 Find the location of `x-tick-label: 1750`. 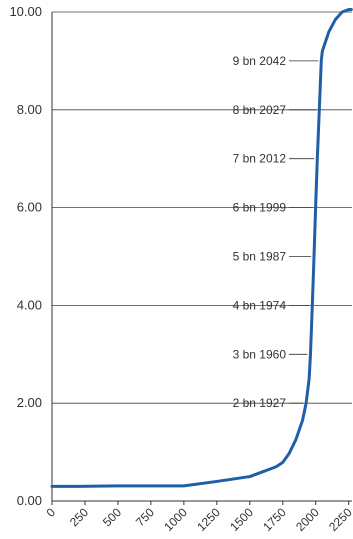

x-tick-label: 1750 is located at coordinates (274, 519).